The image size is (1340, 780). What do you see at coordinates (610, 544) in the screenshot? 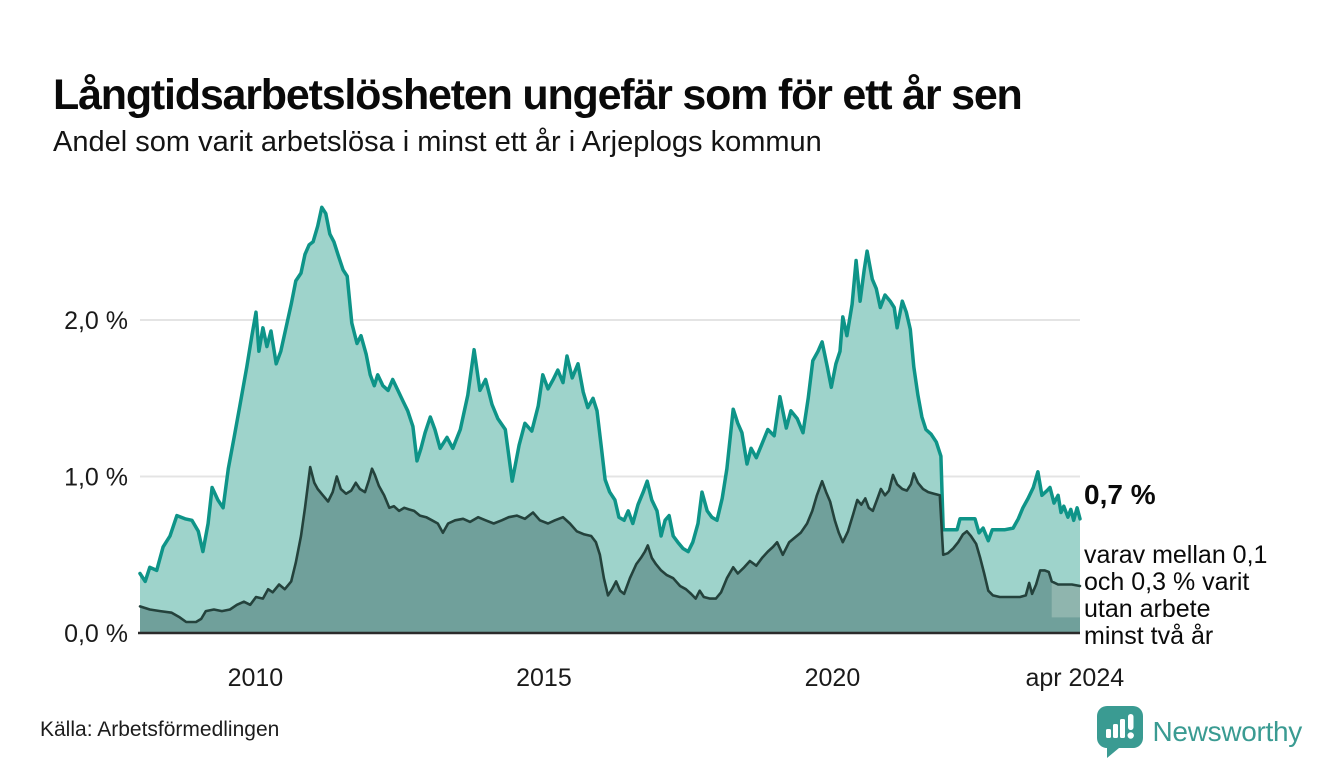
I see `line-minst-tva-ar` at bounding box center [610, 544].